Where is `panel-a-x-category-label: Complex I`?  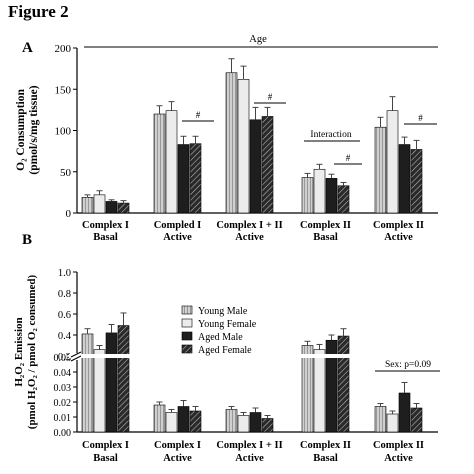
panel-a-x-category-label: Complex I is located at coordinates (105, 225).